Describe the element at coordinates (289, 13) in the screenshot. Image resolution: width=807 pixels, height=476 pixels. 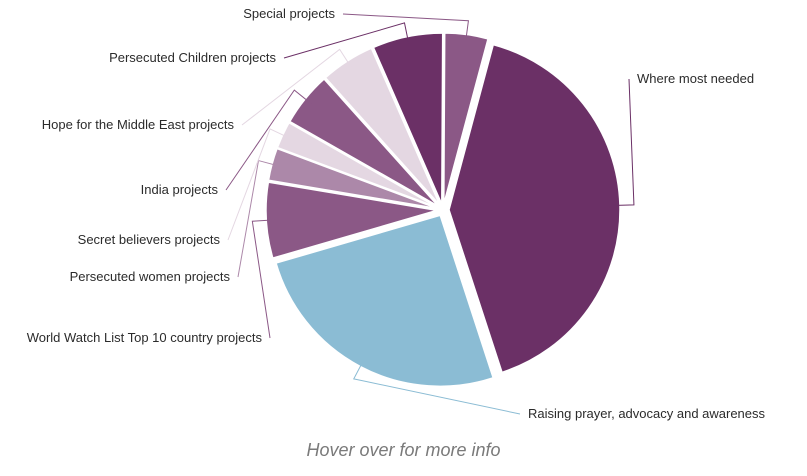
I see `slice-label-9: Special projects` at that location.